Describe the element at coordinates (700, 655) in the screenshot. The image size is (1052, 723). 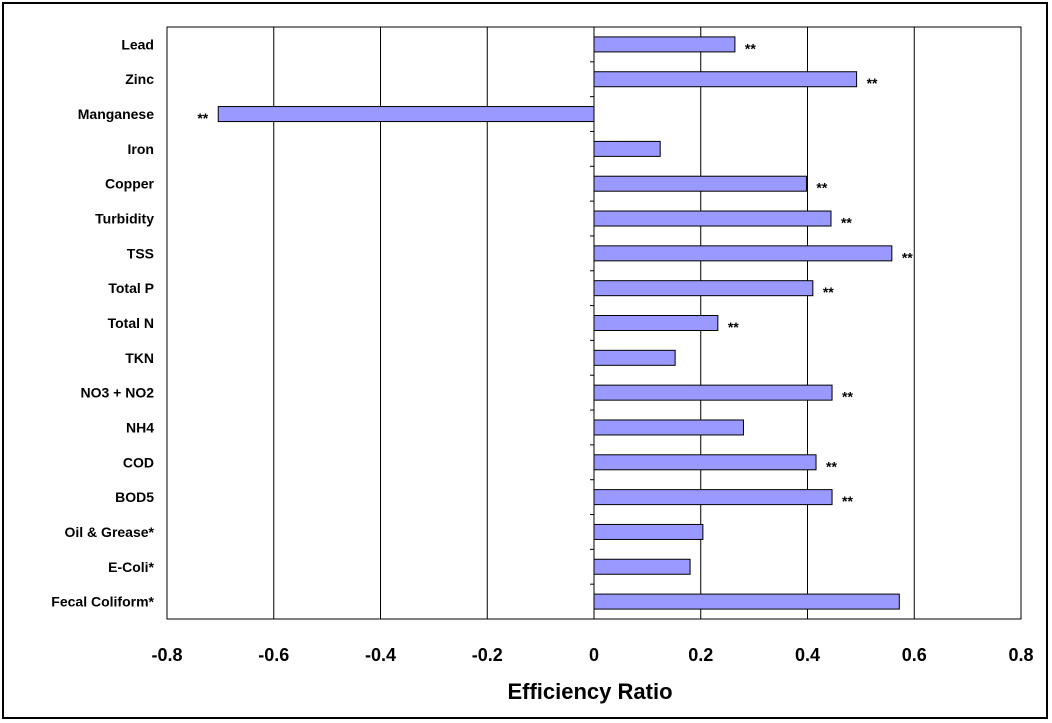
I see `x-tick-label: 0.2` at that location.